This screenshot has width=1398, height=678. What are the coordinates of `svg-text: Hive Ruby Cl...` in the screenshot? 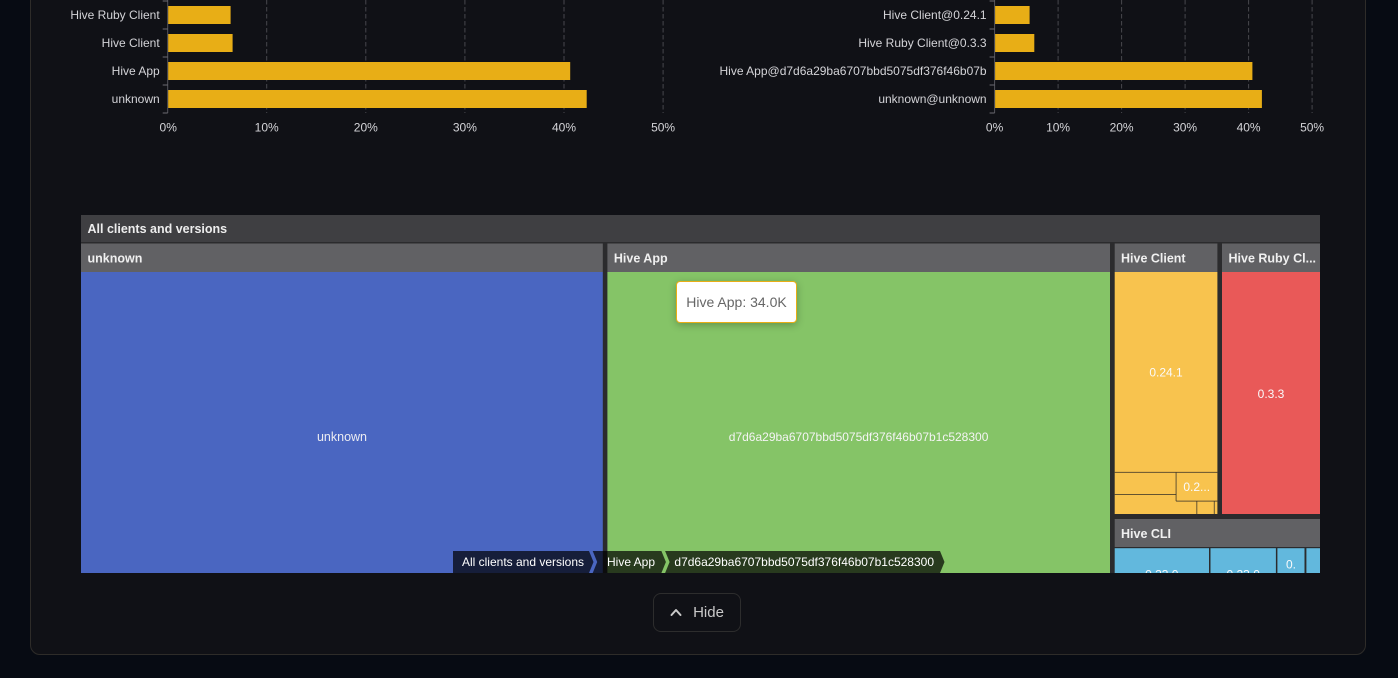 It's located at (1273, 259).